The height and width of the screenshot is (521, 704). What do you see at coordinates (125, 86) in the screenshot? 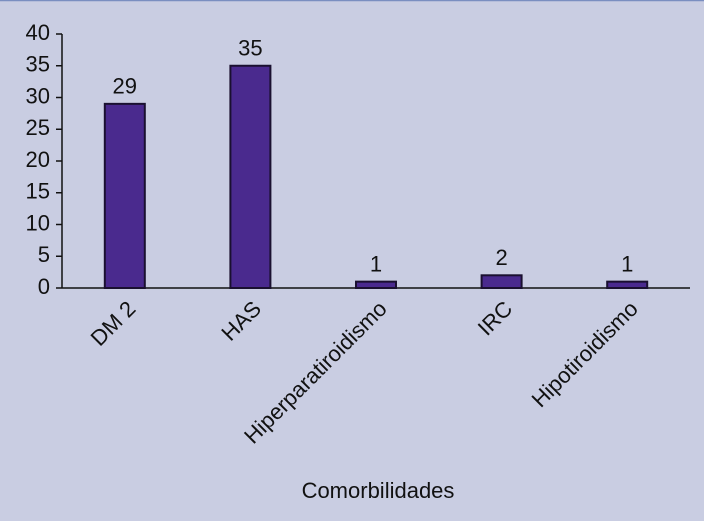
I see `value-label: 29` at bounding box center [125, 86].